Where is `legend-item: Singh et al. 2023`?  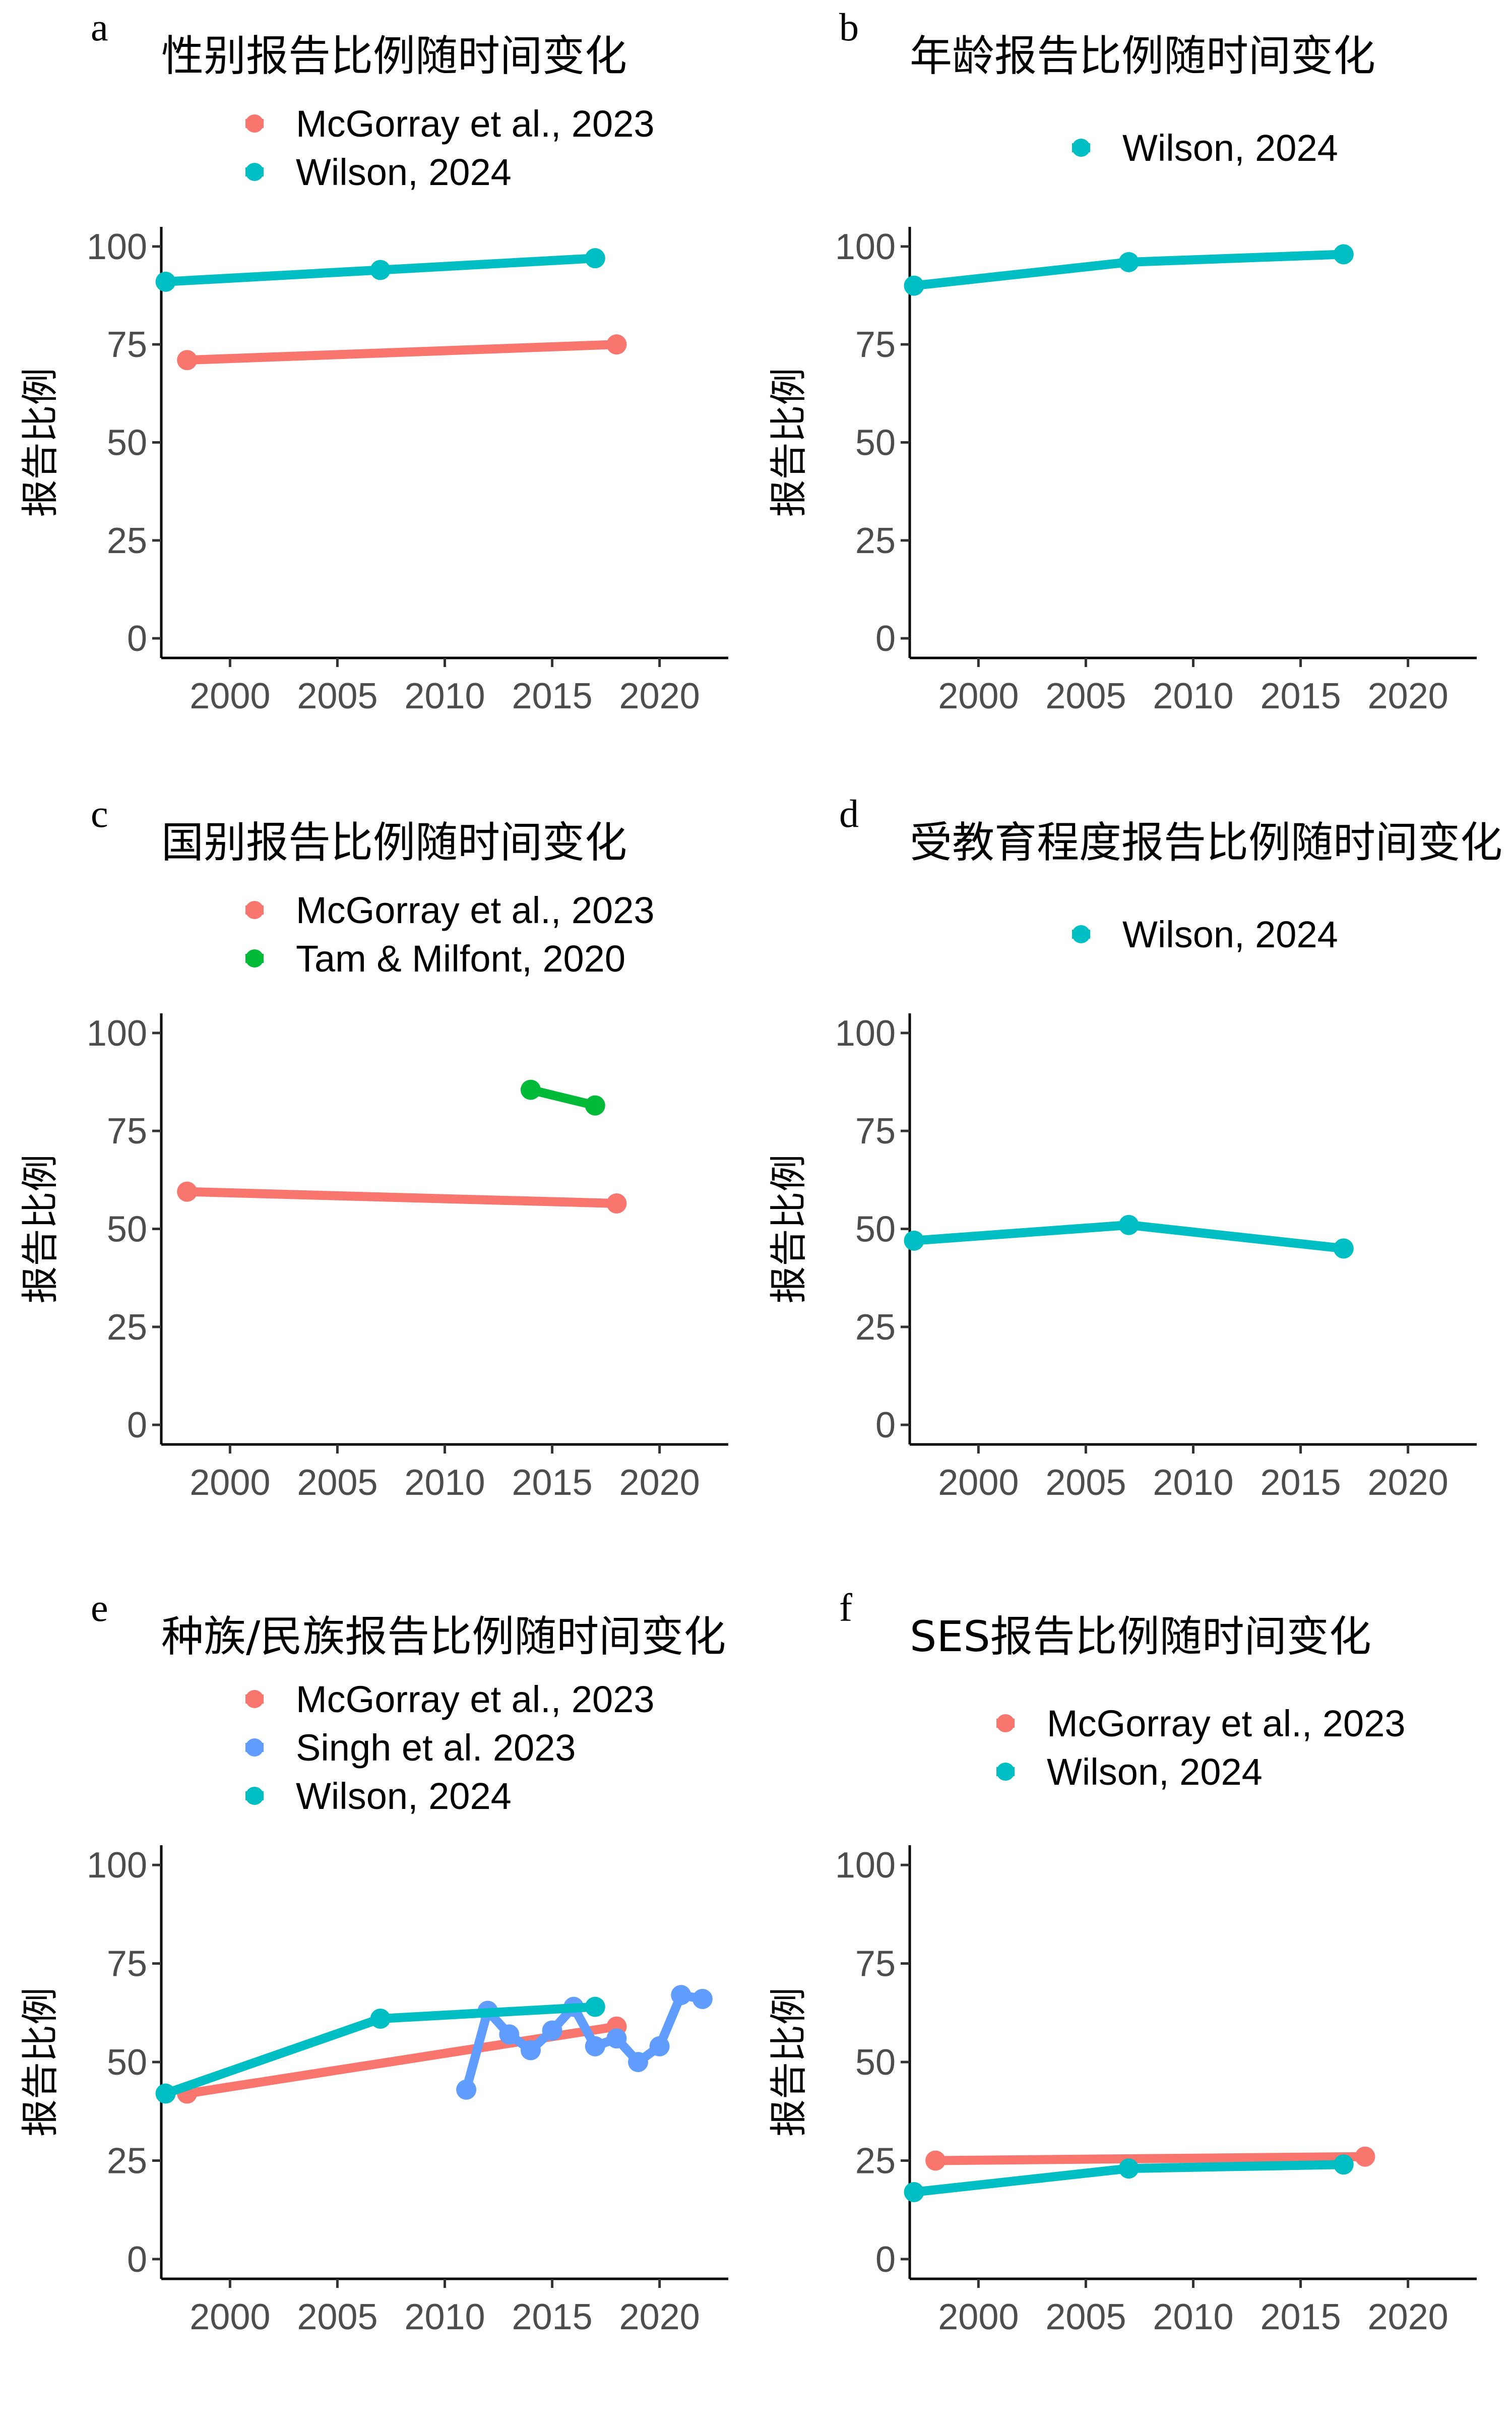 legend-item: Singh et al. 2023 is located at coordinates (410, 1748).